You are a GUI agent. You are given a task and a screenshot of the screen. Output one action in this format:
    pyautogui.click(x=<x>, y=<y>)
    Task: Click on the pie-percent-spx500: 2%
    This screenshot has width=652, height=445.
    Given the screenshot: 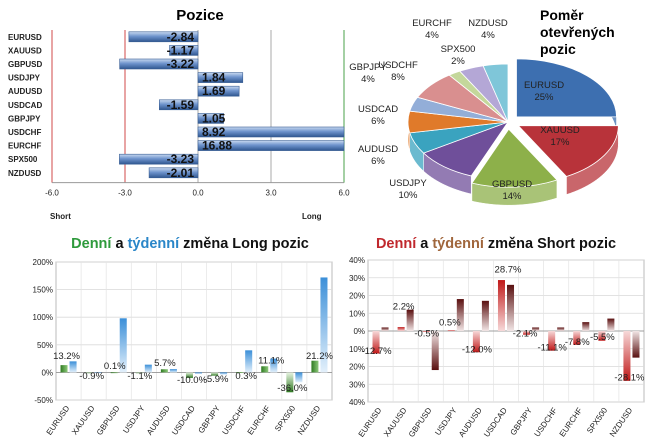 What is the action you would take?
    pyautogui.click(x=458, y=61)
    